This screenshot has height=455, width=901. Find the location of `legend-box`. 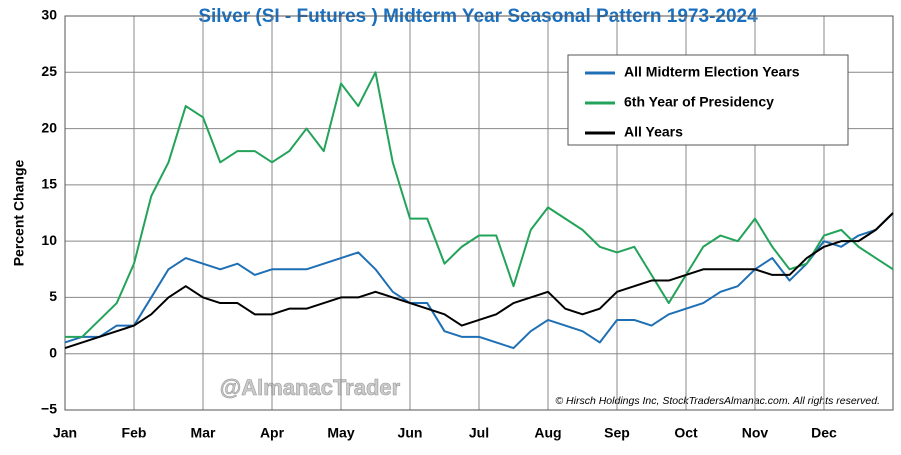

legend-box is located at coordinates (708, 100).